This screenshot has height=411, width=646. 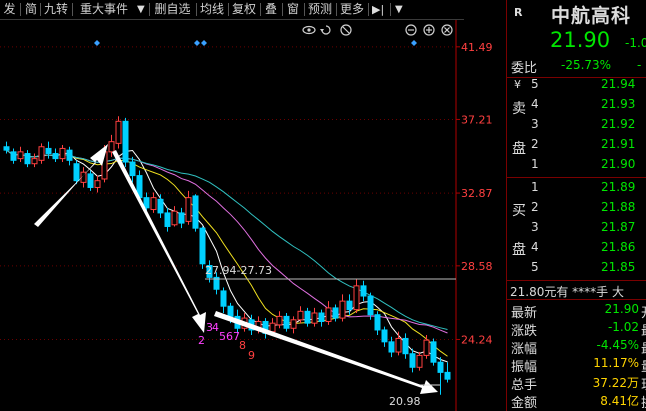 I want to click on crosshair-icon, so click(x=346, y=30).